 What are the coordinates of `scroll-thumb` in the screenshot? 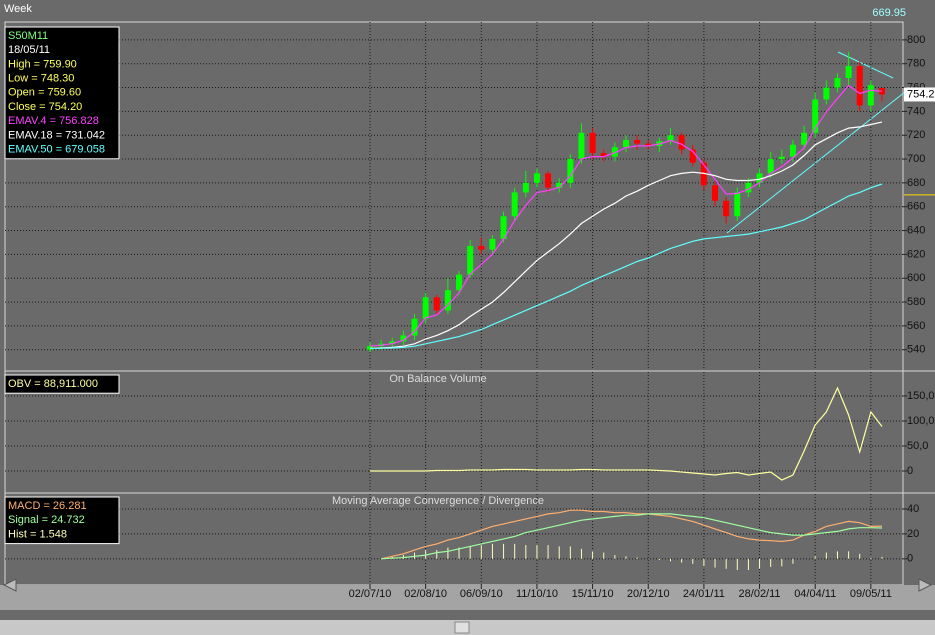 It's located at (462, 627).